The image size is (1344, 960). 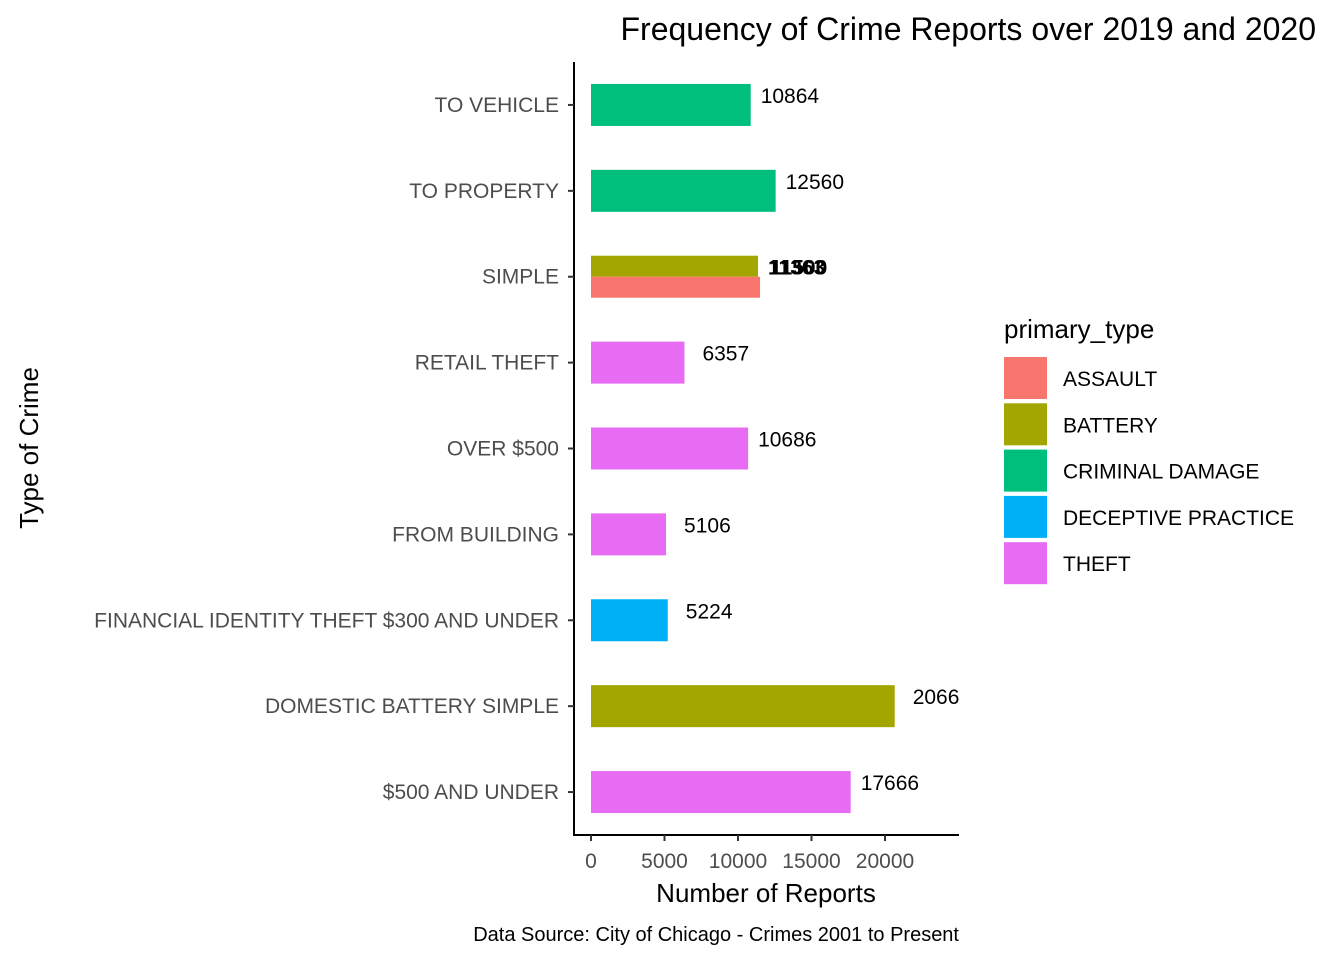 I want to click on data-label-retail-theft-theft: 6357, so click(x=725, y=354).